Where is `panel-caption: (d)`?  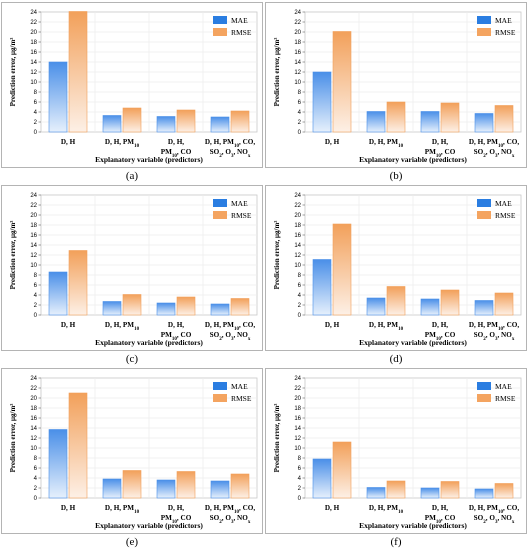
panel-caption: (d) is located at coordinates (396, 359).